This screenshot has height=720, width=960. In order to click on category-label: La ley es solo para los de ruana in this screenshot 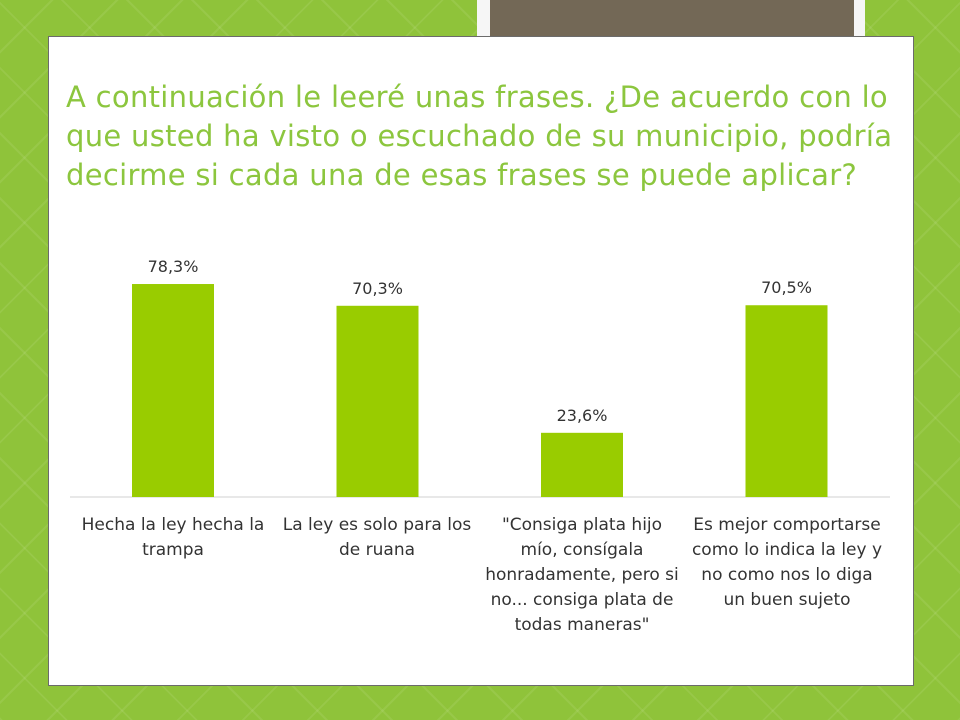, I will do `click(377, 537)`.